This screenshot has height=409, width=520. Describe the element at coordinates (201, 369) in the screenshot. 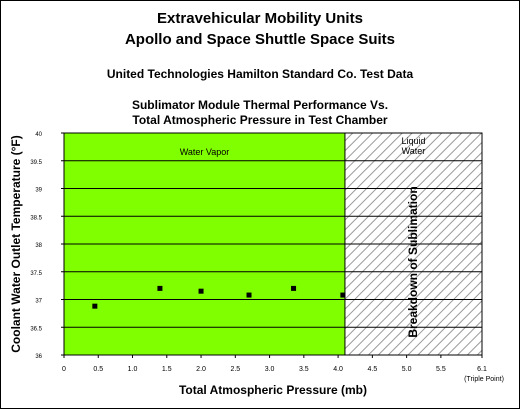

I see `x-tick-label: 2.0` at that location.